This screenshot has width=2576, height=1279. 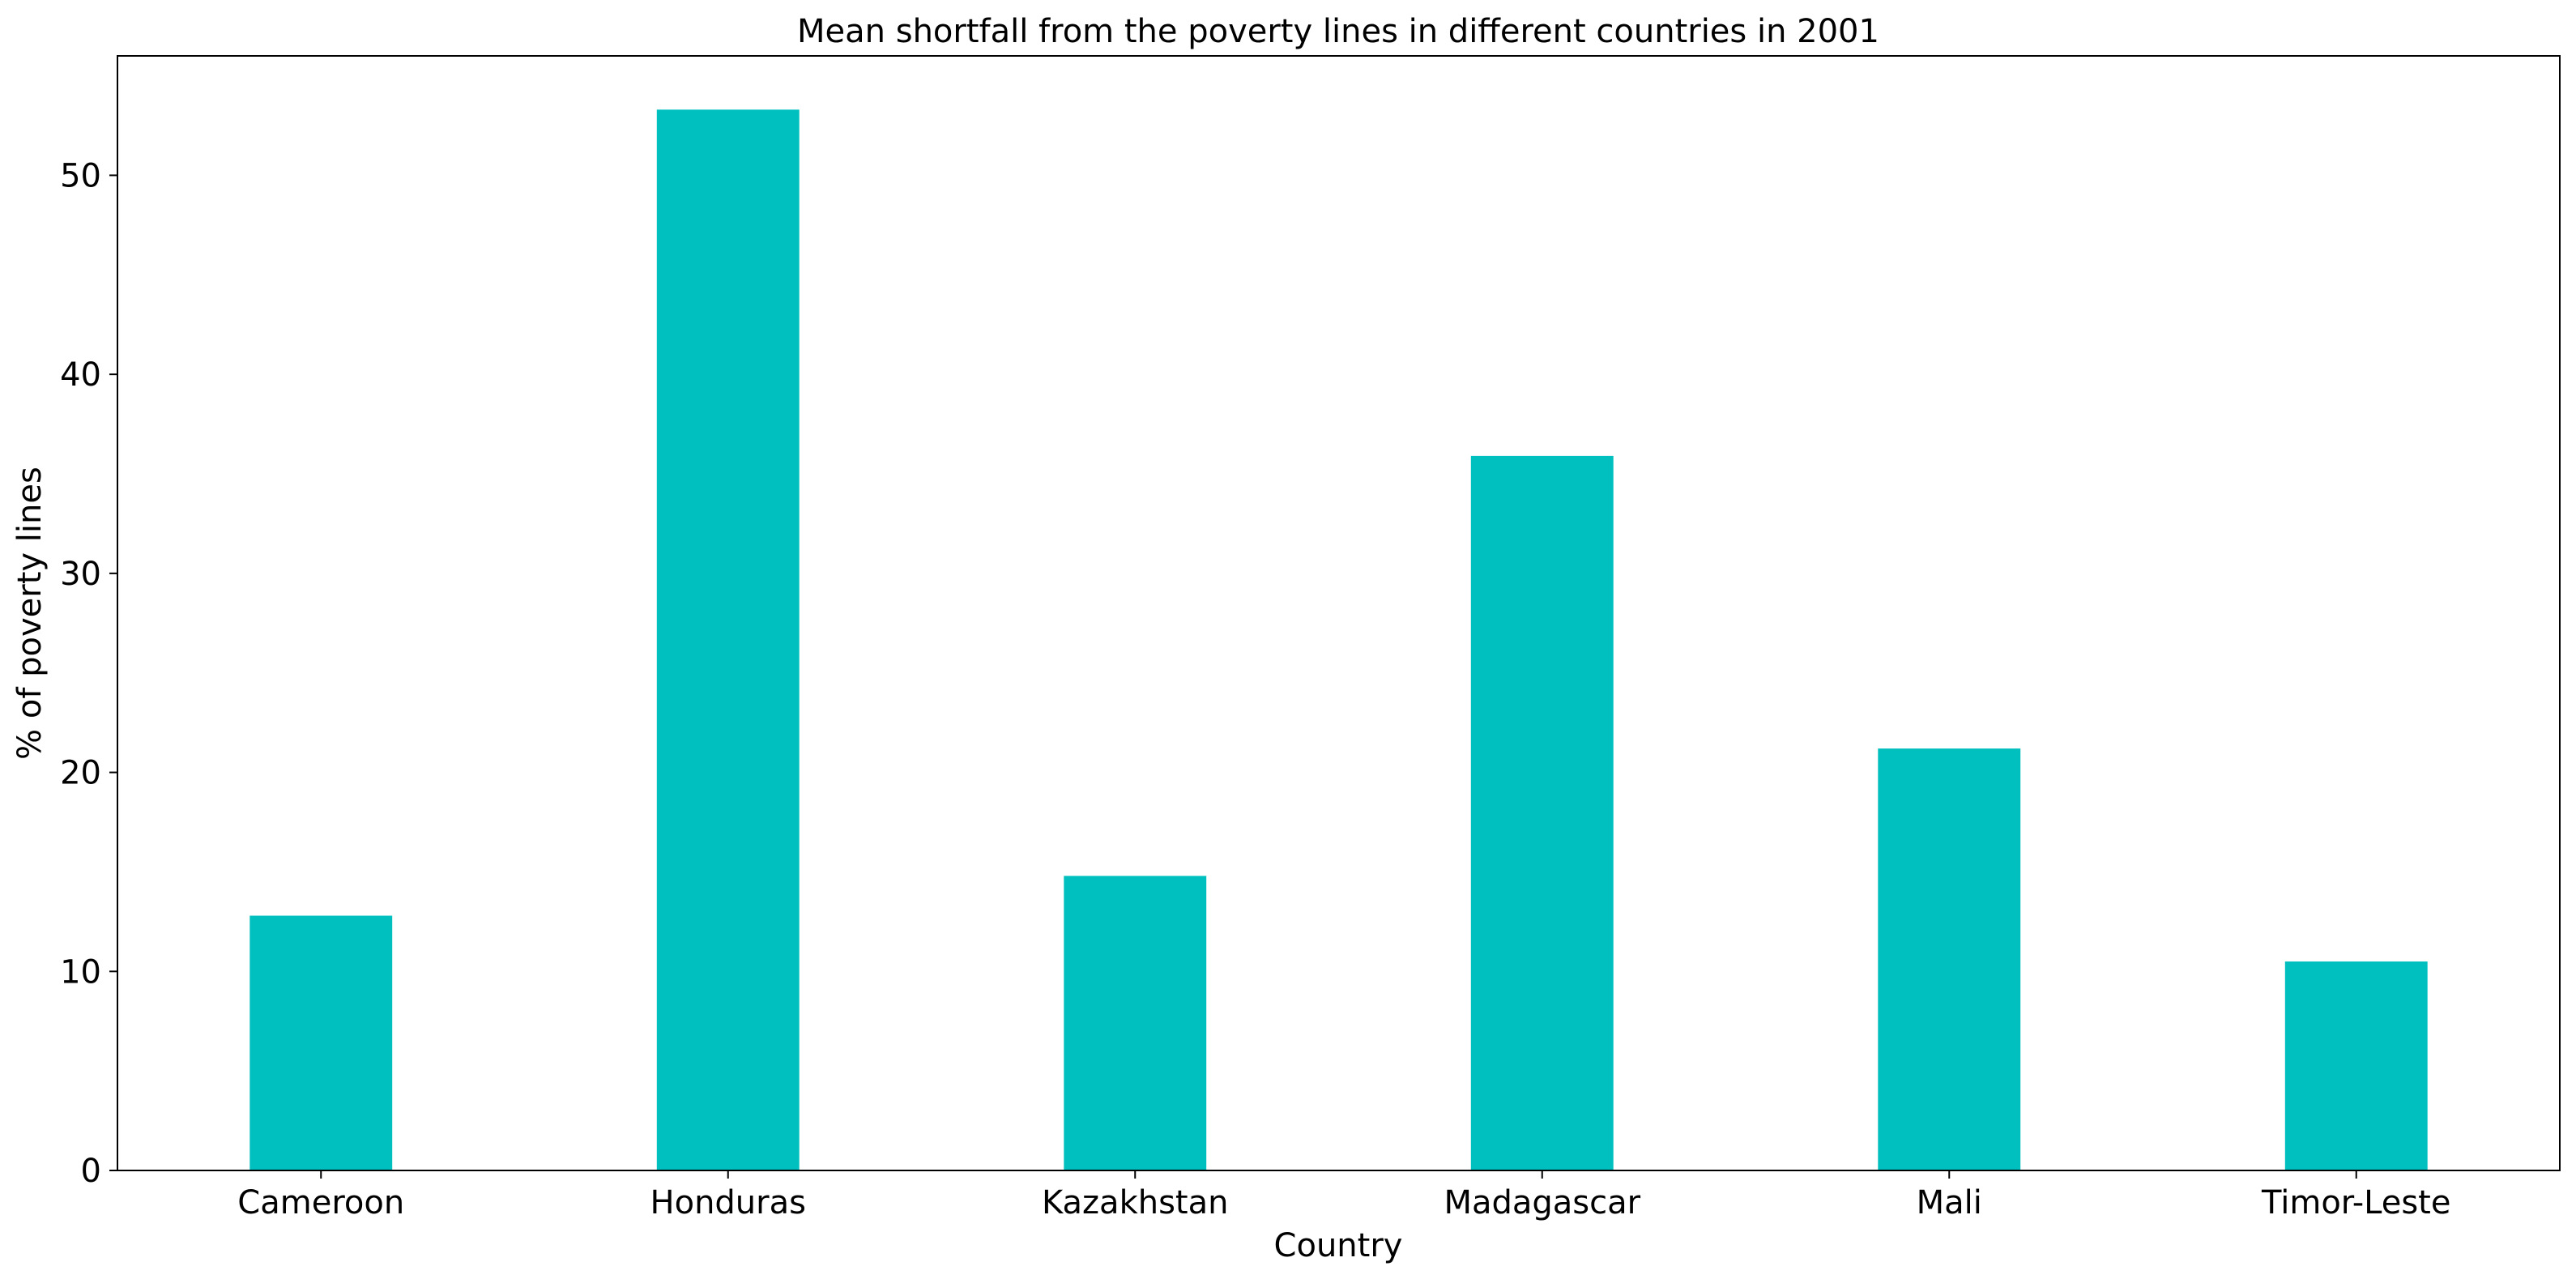 What do you see at coordinates (80, 375) in the screenshot?
I see `y-tick-label: 40` at bounding box center [80, 375].